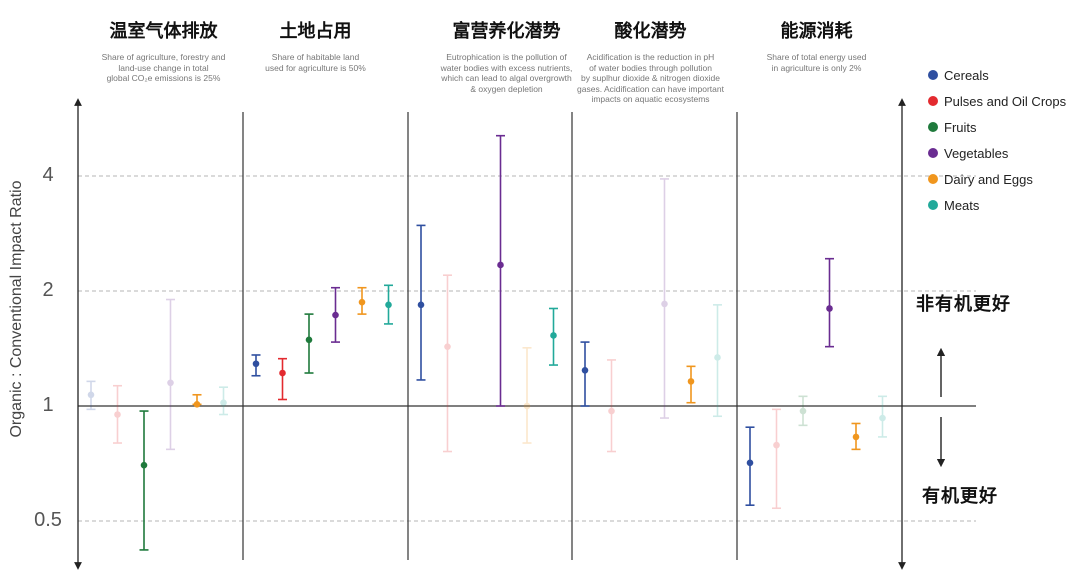 The image size is (1080, 579). What do you see at coordinates (988, 179) in the screenshot?
I see `legend-label: Dairy and Eggs` at bounding box center [988, 179].